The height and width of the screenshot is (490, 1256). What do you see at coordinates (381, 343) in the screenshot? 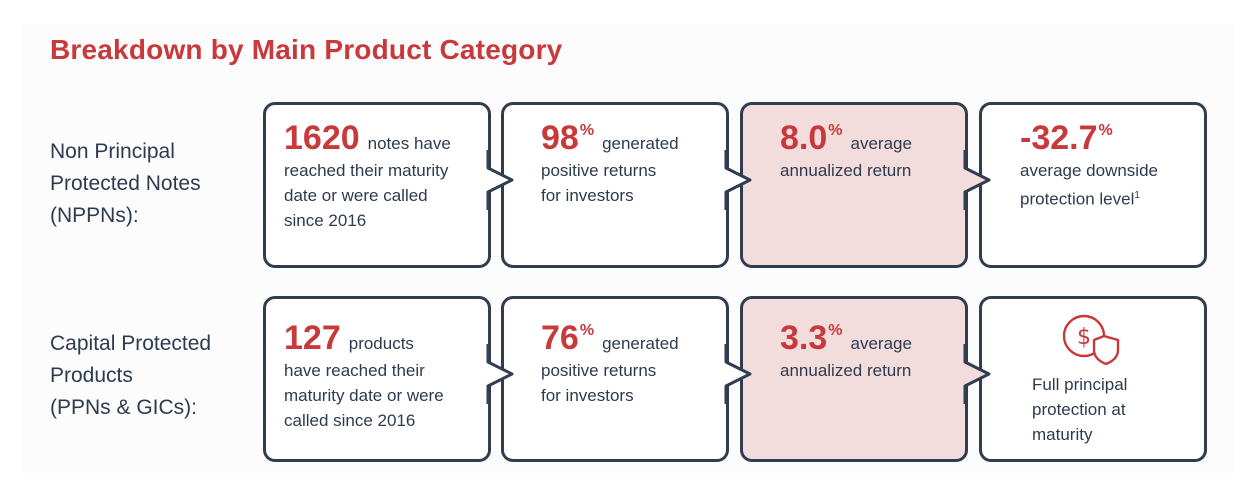
I see `stat-caption: products` at bounding box center [381, 343].